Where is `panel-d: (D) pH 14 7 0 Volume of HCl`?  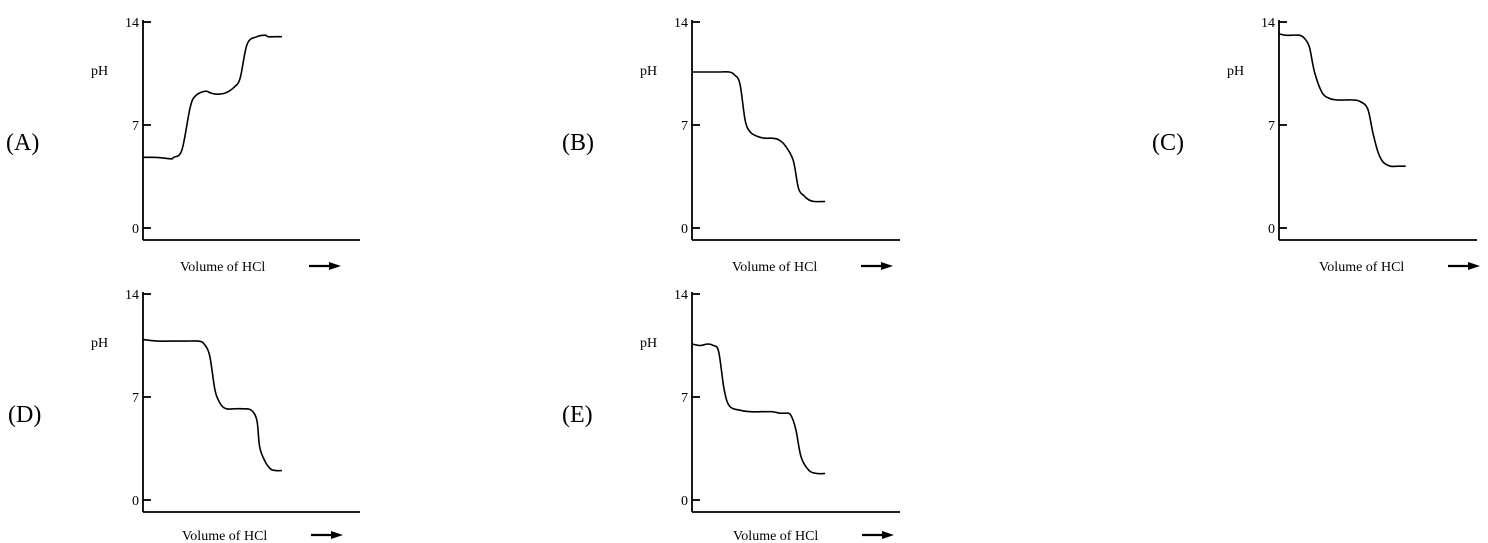
panel-d: (D) pH 14 7 0 Volume of HCl is located at coordinates (184, 415).